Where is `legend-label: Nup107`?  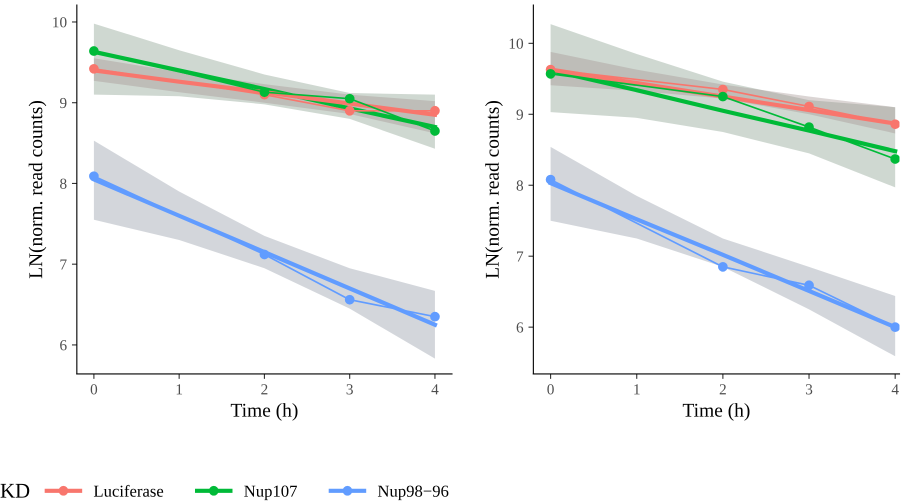 legend-label: Nup107 is located at coordinates (270, 493).